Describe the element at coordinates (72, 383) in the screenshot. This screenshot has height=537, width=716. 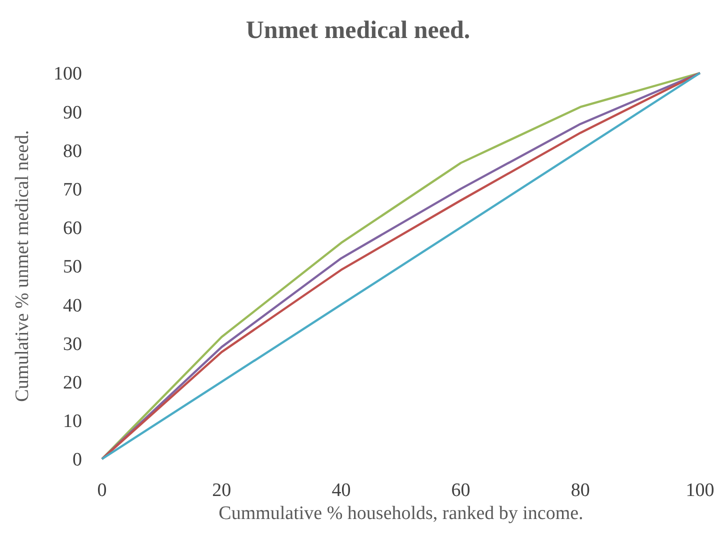
I see `y-tick-label: 20` at that location.